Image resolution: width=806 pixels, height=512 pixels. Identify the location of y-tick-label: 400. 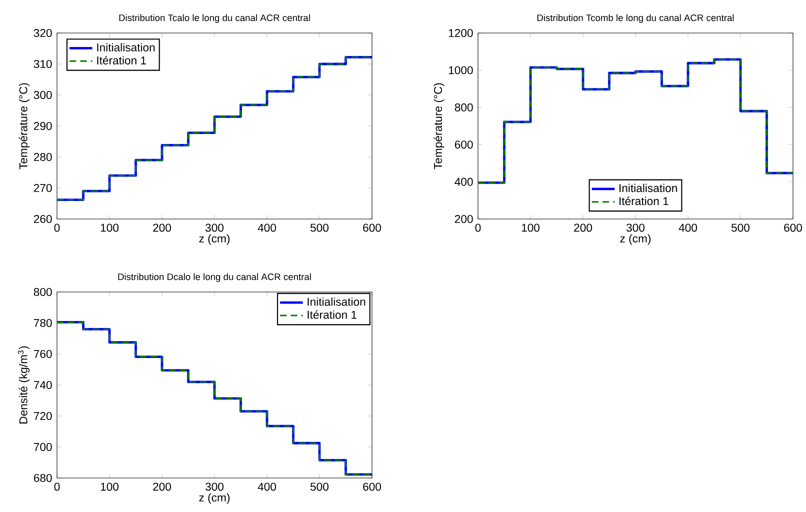
(463, 182).